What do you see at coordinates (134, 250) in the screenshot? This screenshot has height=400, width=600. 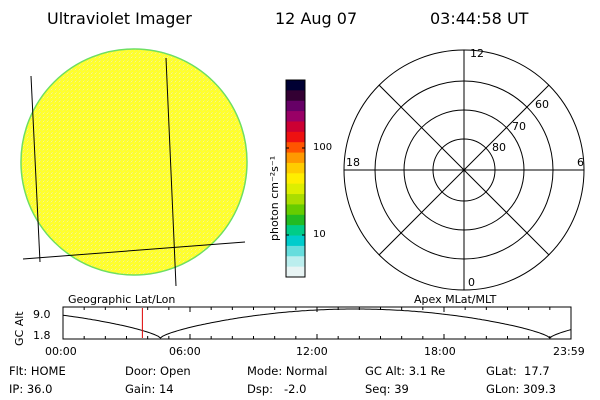 I see `latitude-line` at bounding box center [134, 250].